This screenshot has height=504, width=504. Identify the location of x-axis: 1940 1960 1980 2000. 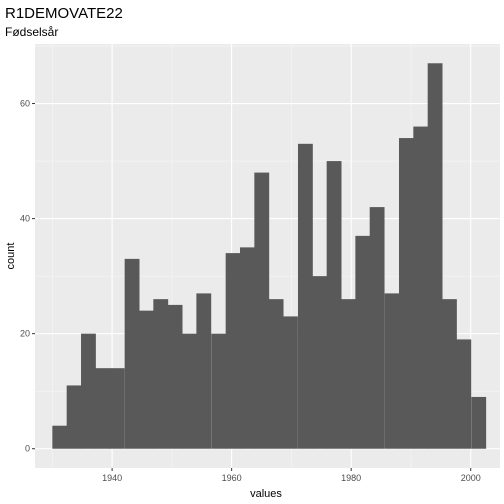
(291, 475).